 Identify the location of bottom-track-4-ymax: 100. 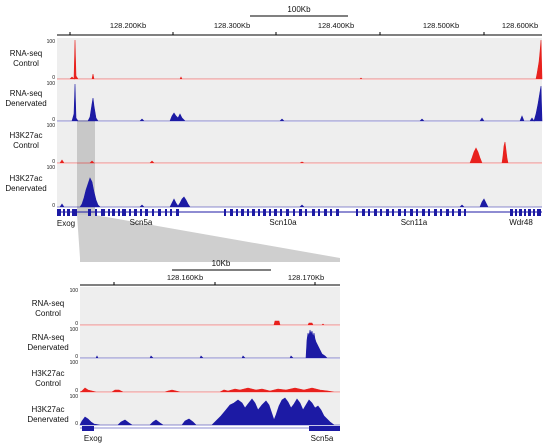
(74, 397).